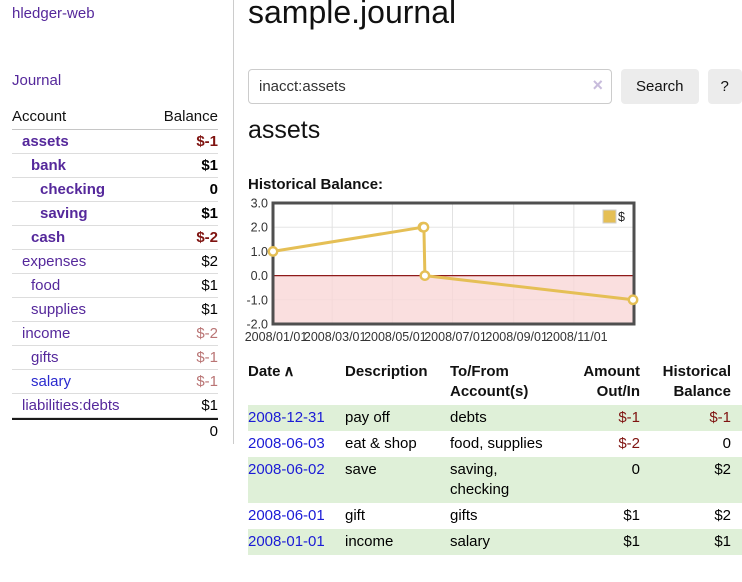  Describe the element at coordinates (46, 285) in the screenshot. I see `account-link-food: food` at that location.